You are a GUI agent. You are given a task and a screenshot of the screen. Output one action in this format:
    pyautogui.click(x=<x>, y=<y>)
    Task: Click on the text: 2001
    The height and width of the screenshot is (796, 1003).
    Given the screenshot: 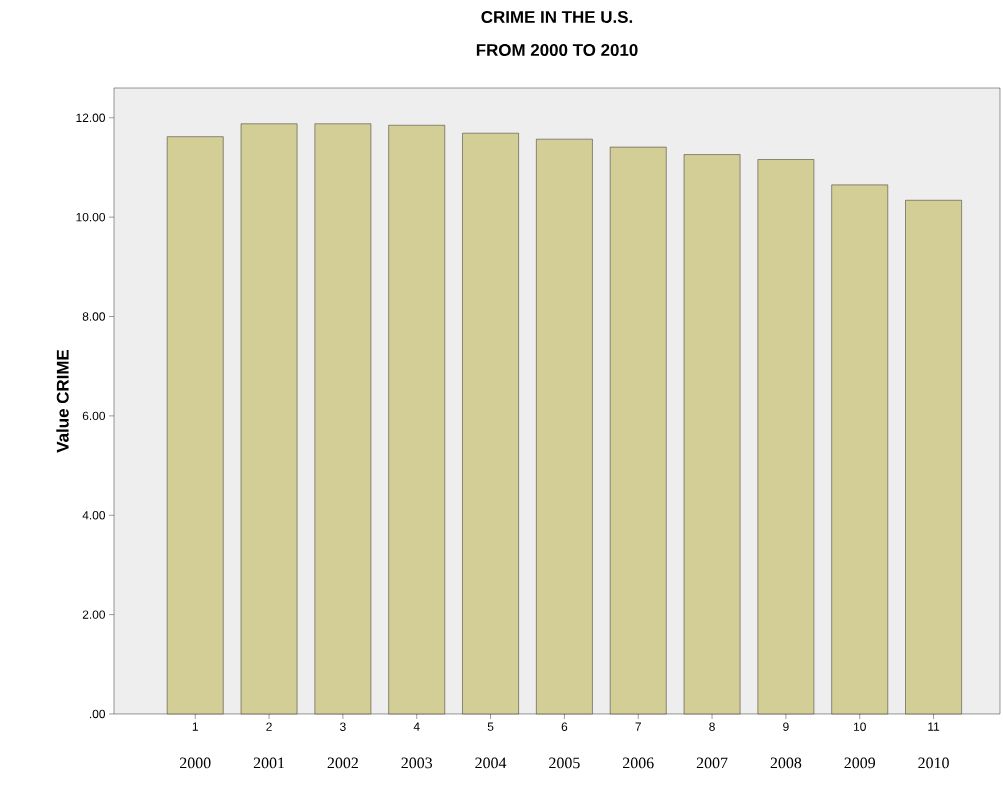 What is the action you would take?
    pyautogui.click(x=269, y=763)
    